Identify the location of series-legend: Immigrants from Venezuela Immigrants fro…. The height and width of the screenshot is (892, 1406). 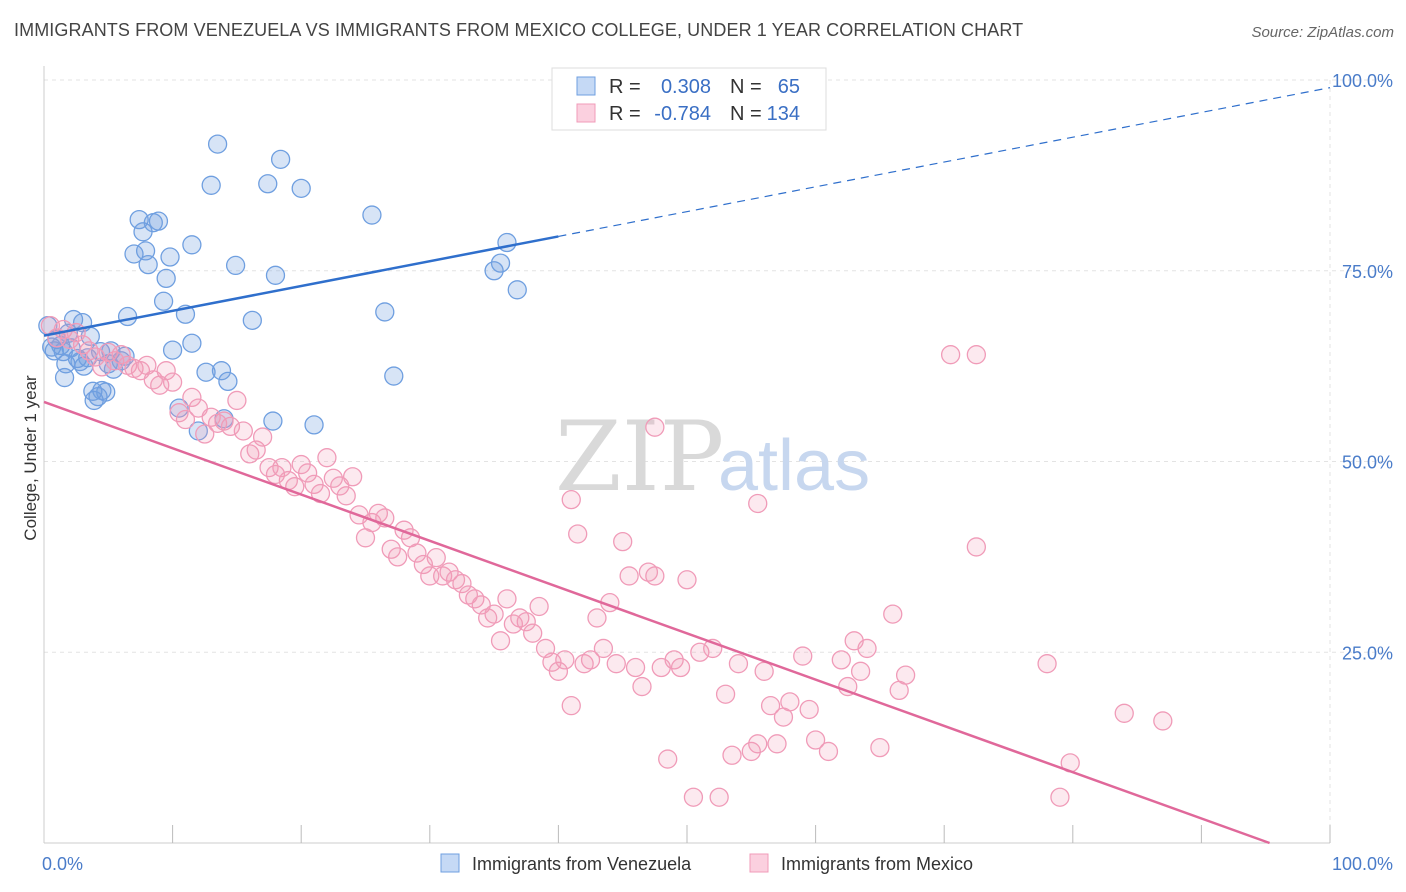
(706, 863).